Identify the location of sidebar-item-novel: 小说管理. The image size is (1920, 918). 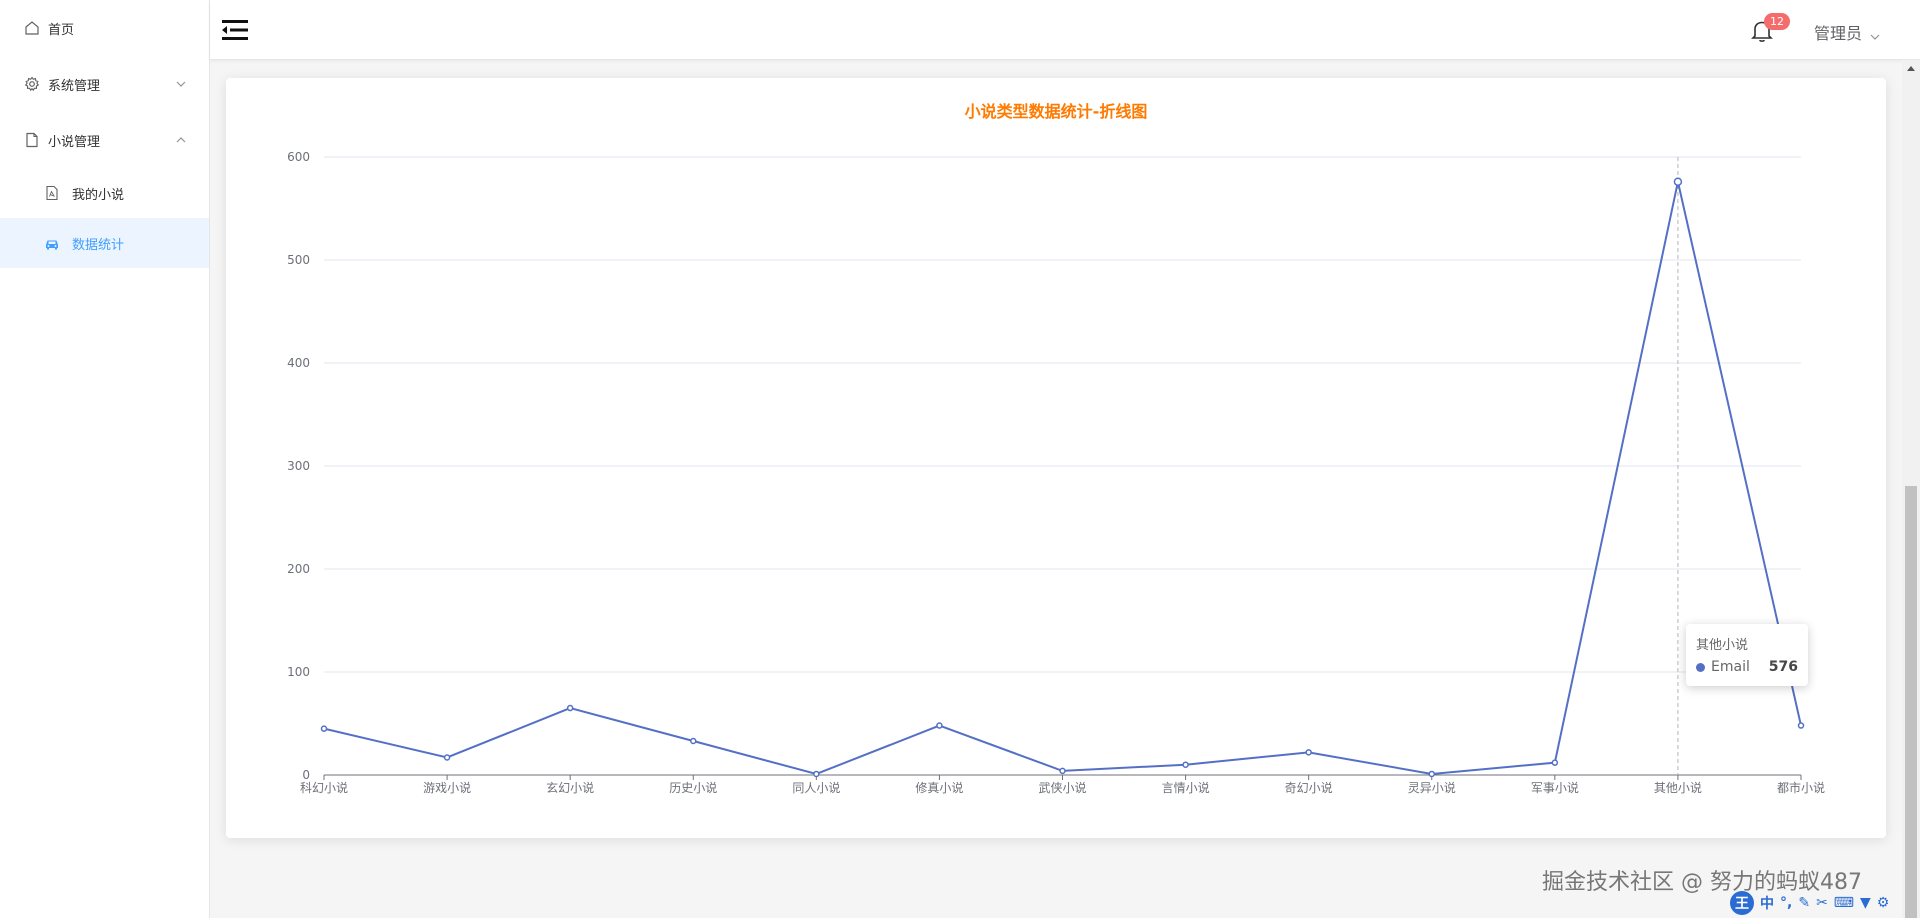
(104, 140).